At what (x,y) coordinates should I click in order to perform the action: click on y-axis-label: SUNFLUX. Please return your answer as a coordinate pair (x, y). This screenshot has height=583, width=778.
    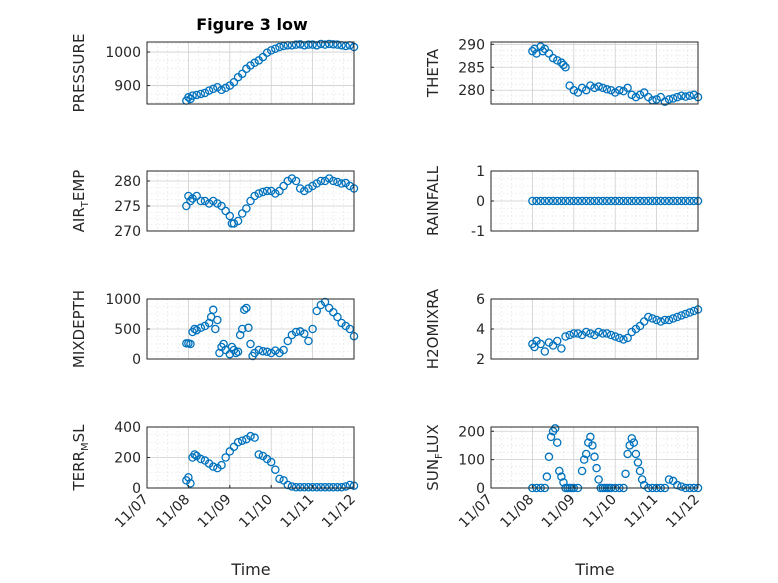
    Looking at the image, I should click on (434, 457).